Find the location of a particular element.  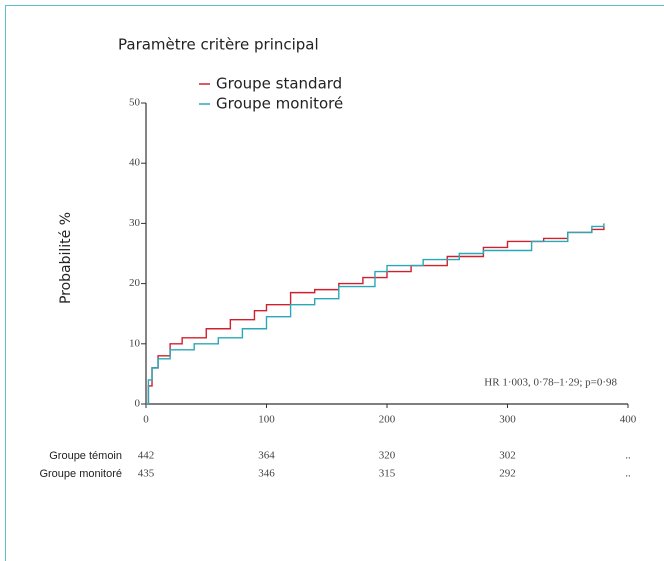

risk-value: 442 is located at coordinates (146, 456).